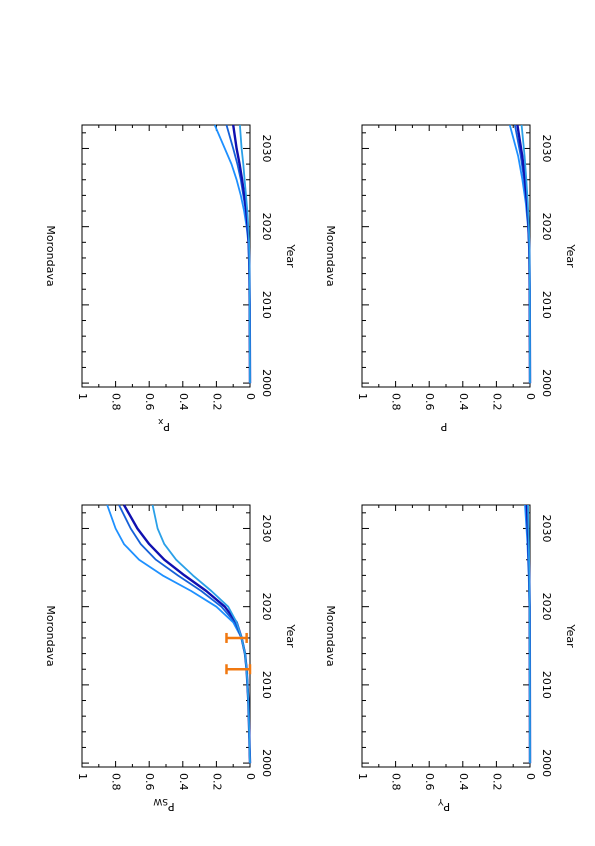 The height and width of the screenshot is (846, 595). I want to click on chart-p-frame, so click(446, 256).